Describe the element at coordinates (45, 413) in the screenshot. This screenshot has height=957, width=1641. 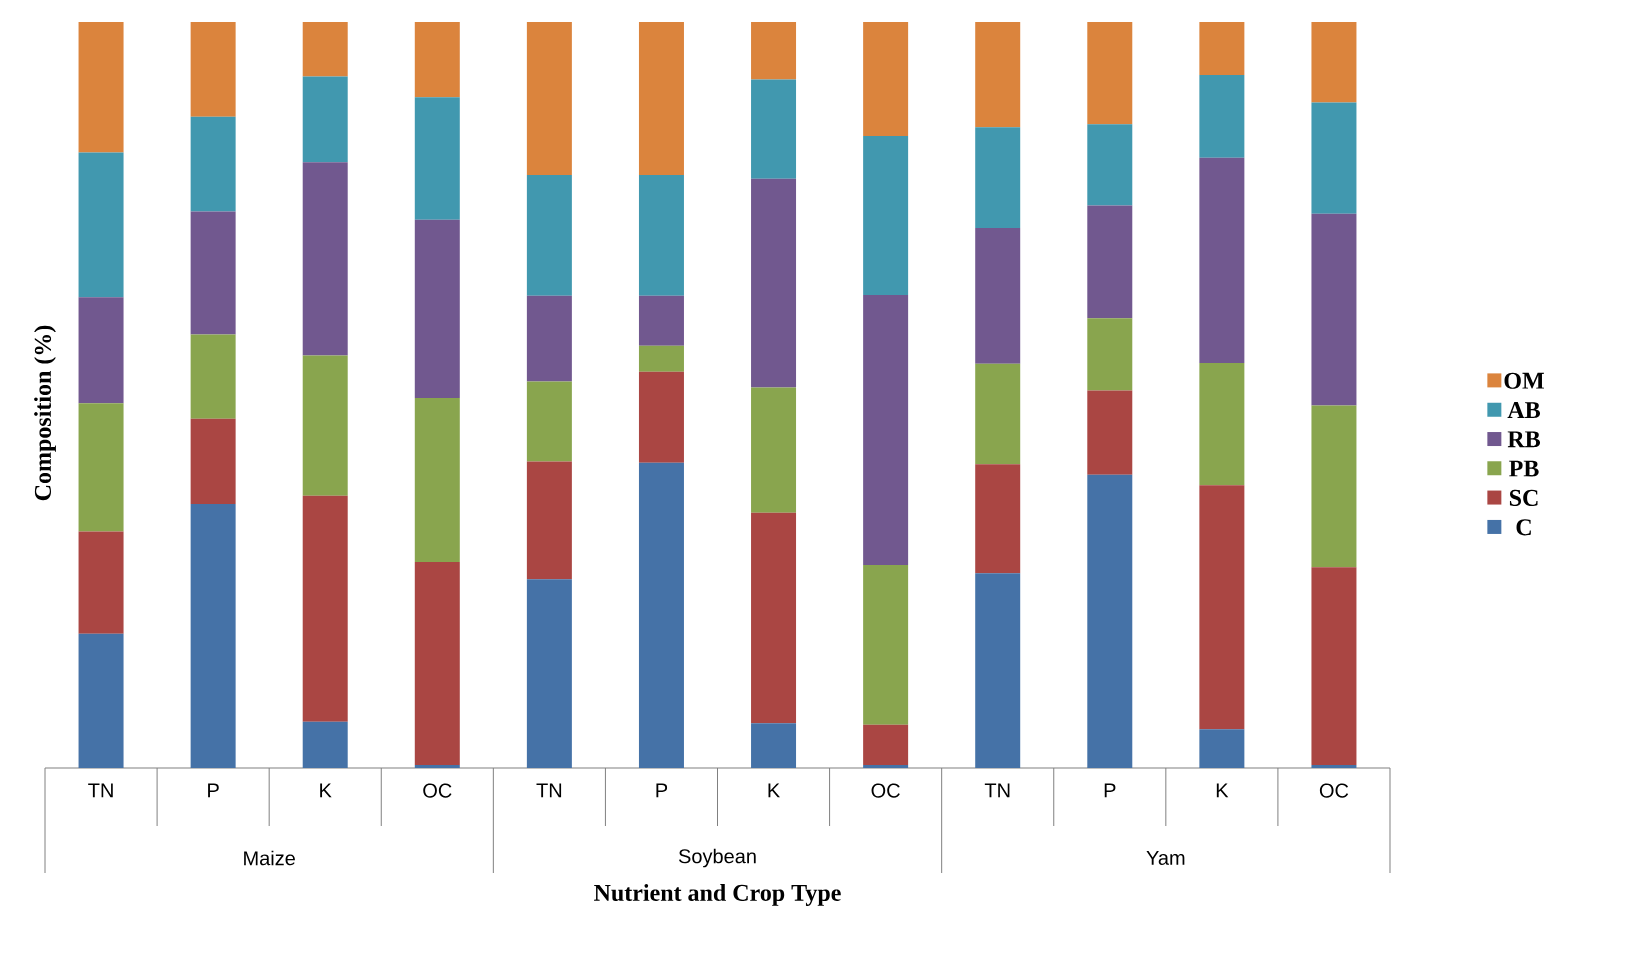
I see `y-axis-title: Composition (%)` at that location.